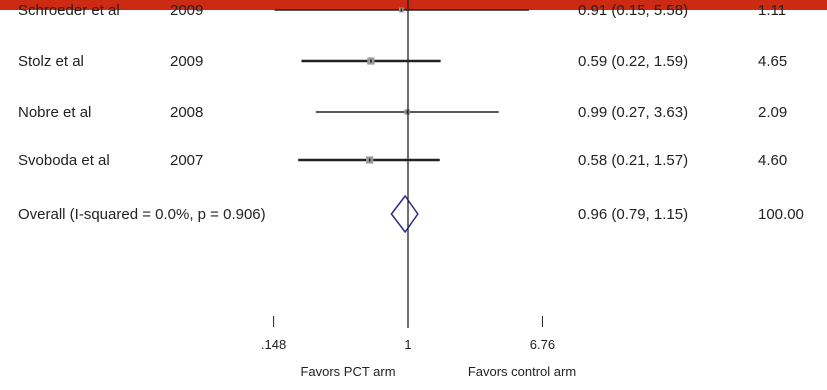 This screenshot has height=390, width=827. What do you see at coordinates (772, 112) in the screenshot?
I see `study-weight: 2.09` at bounding box center [772, 112].